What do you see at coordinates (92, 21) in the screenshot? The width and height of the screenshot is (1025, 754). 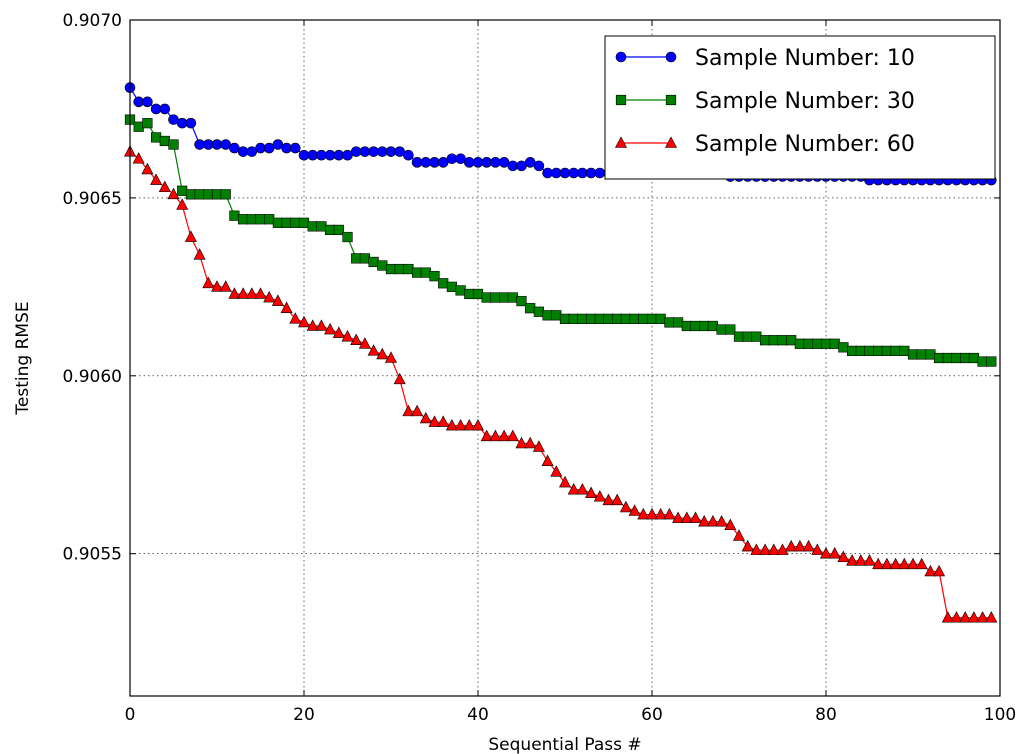 I see `y-tick-label: 0.9070` at bounding box center [92, 21].